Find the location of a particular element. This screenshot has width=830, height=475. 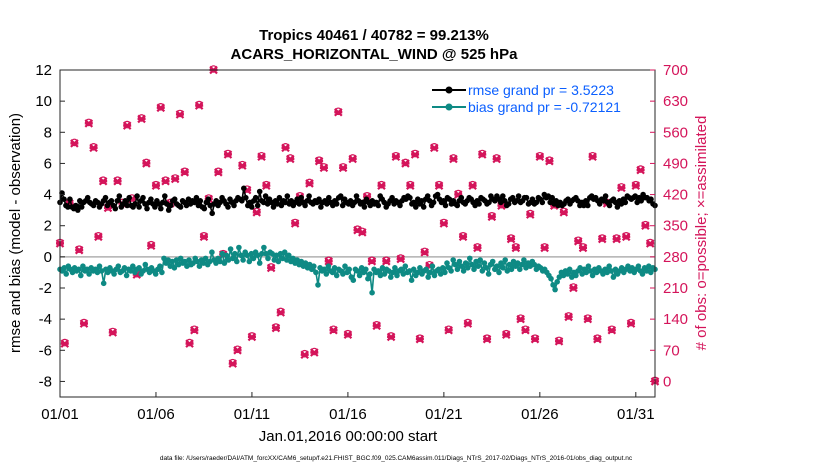

y-left-tick-label: 10 is located at coordinates (43, 101).